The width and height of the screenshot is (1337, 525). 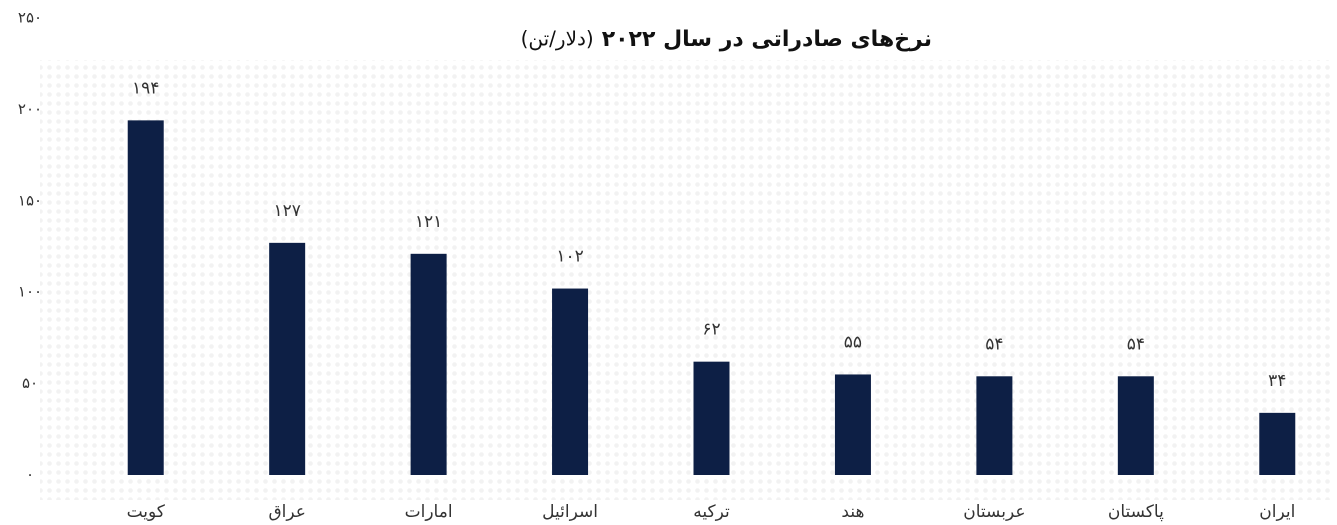 I want to click on chart-unit: (دلار/تن), so click(x=557, y=39).